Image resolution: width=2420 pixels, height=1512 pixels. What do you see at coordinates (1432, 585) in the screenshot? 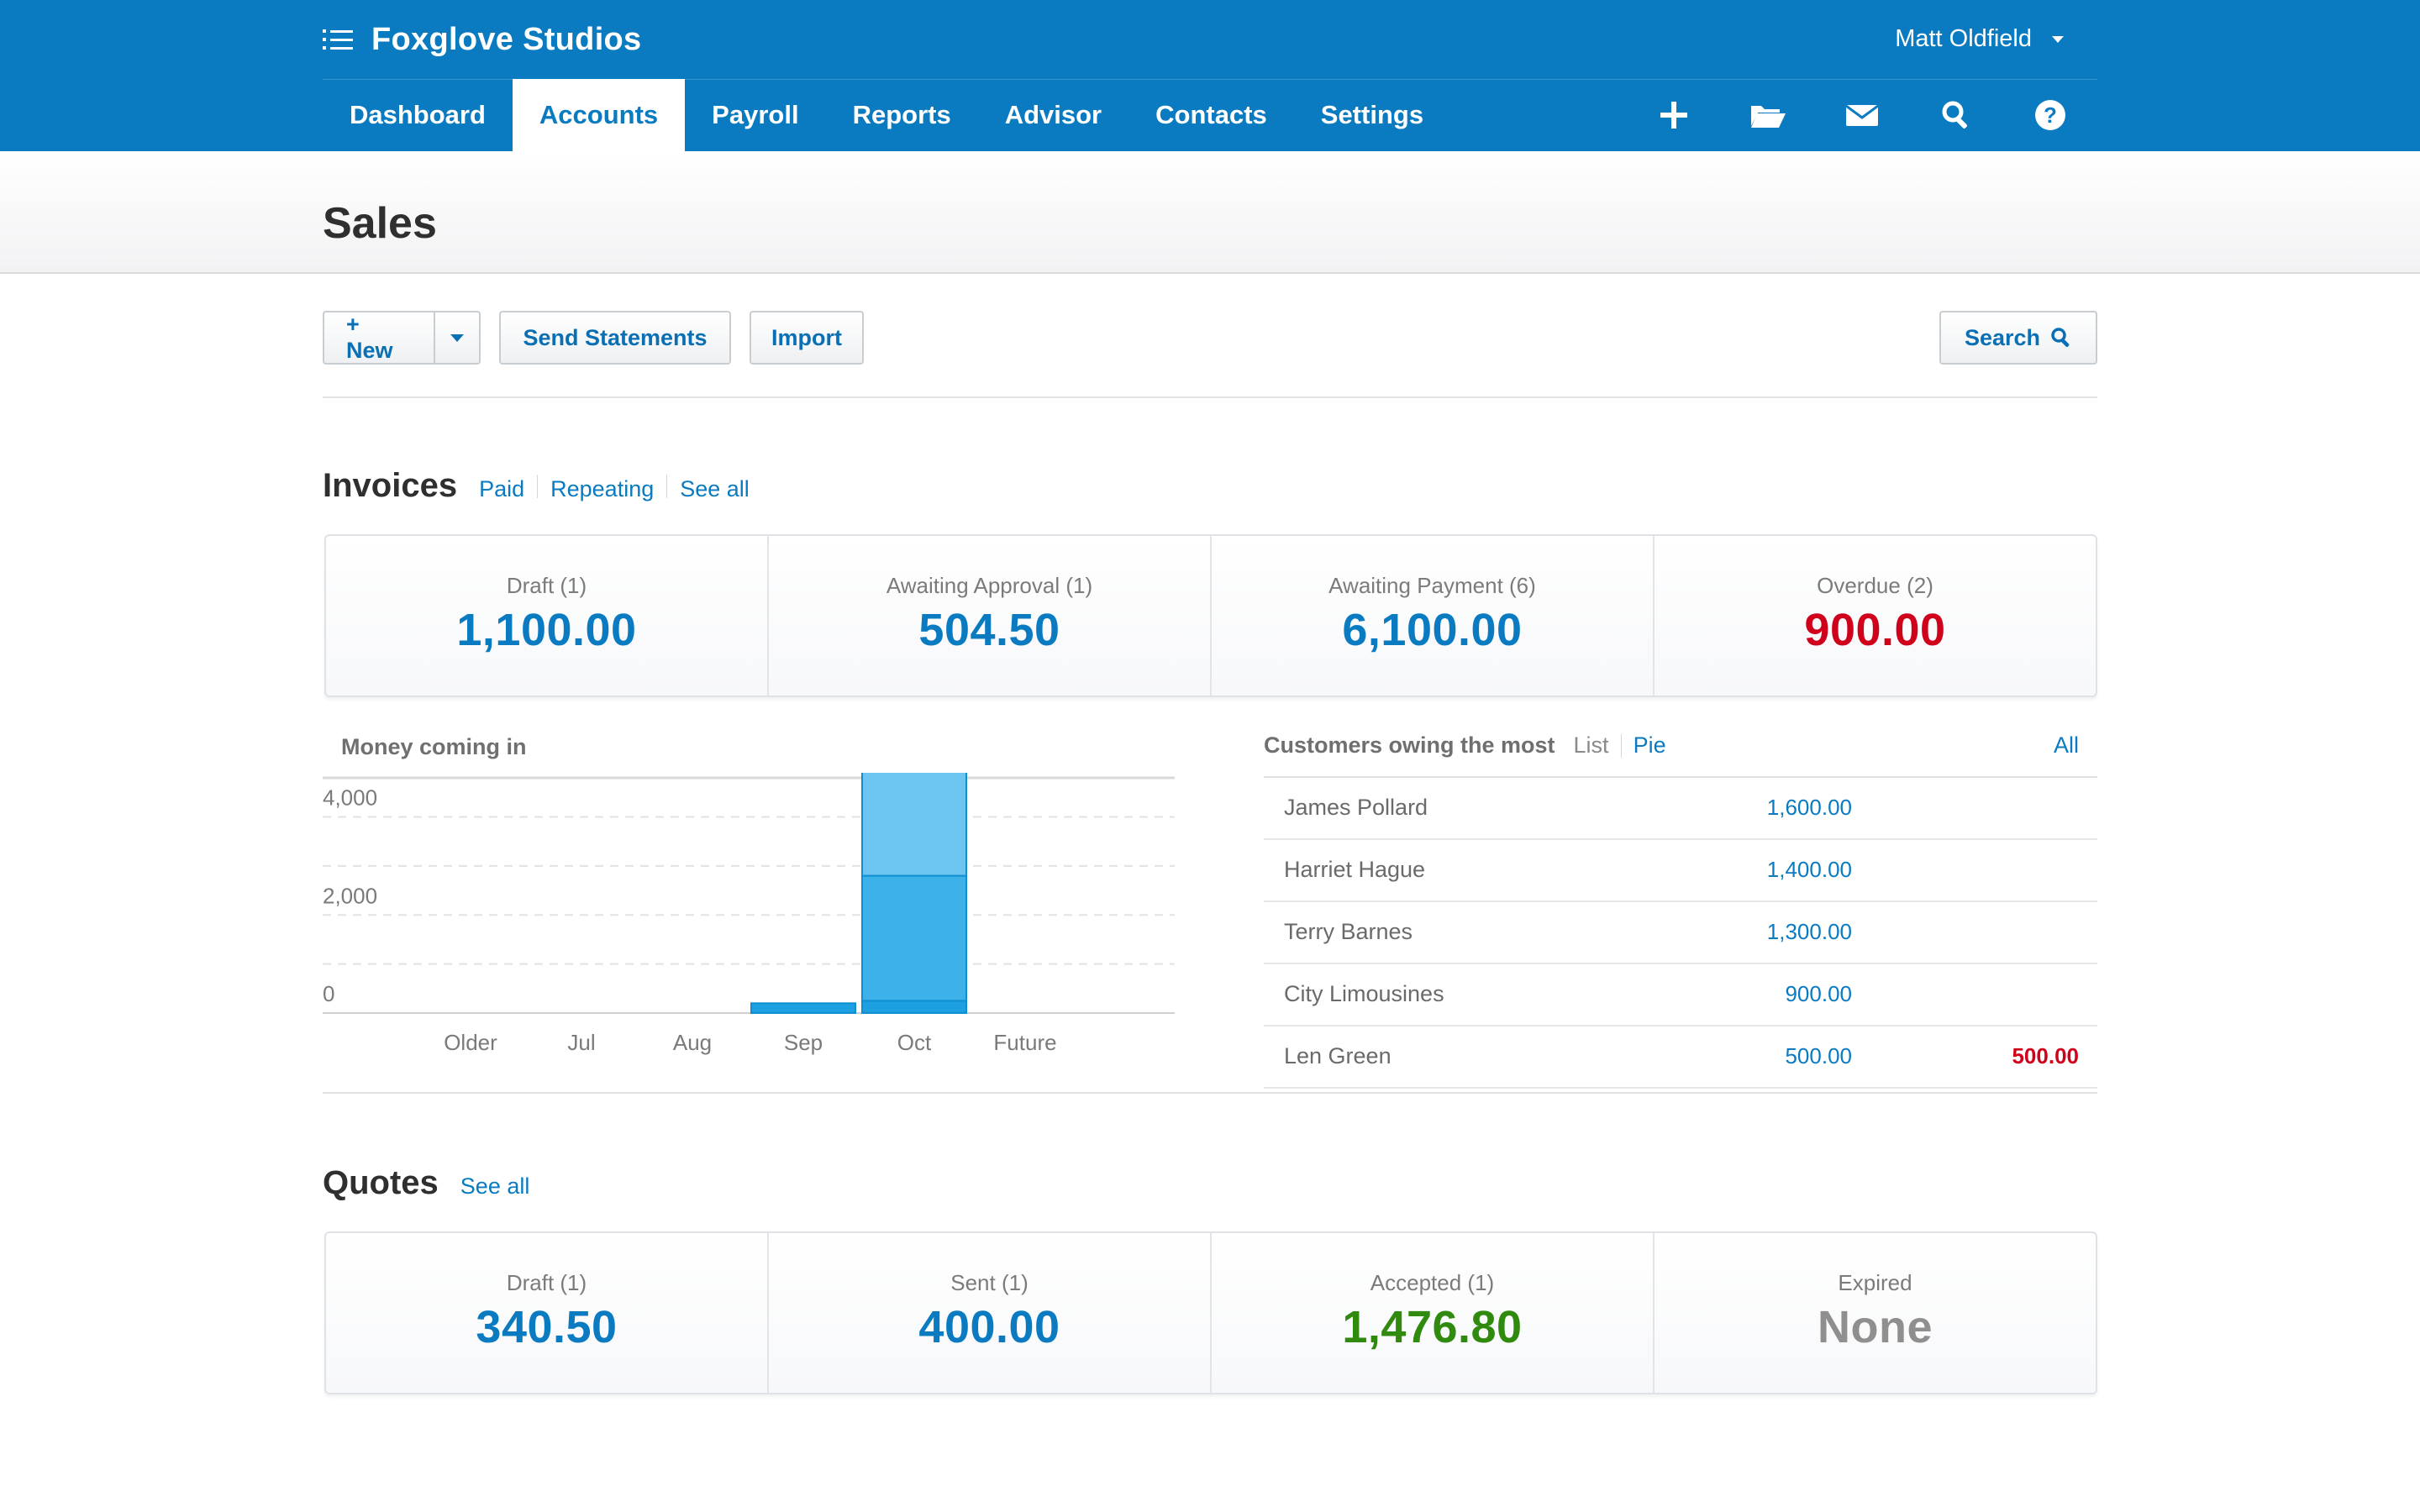
I see `stat-label: Awaiting Payment (6)` at bounding box center [1432, 585].